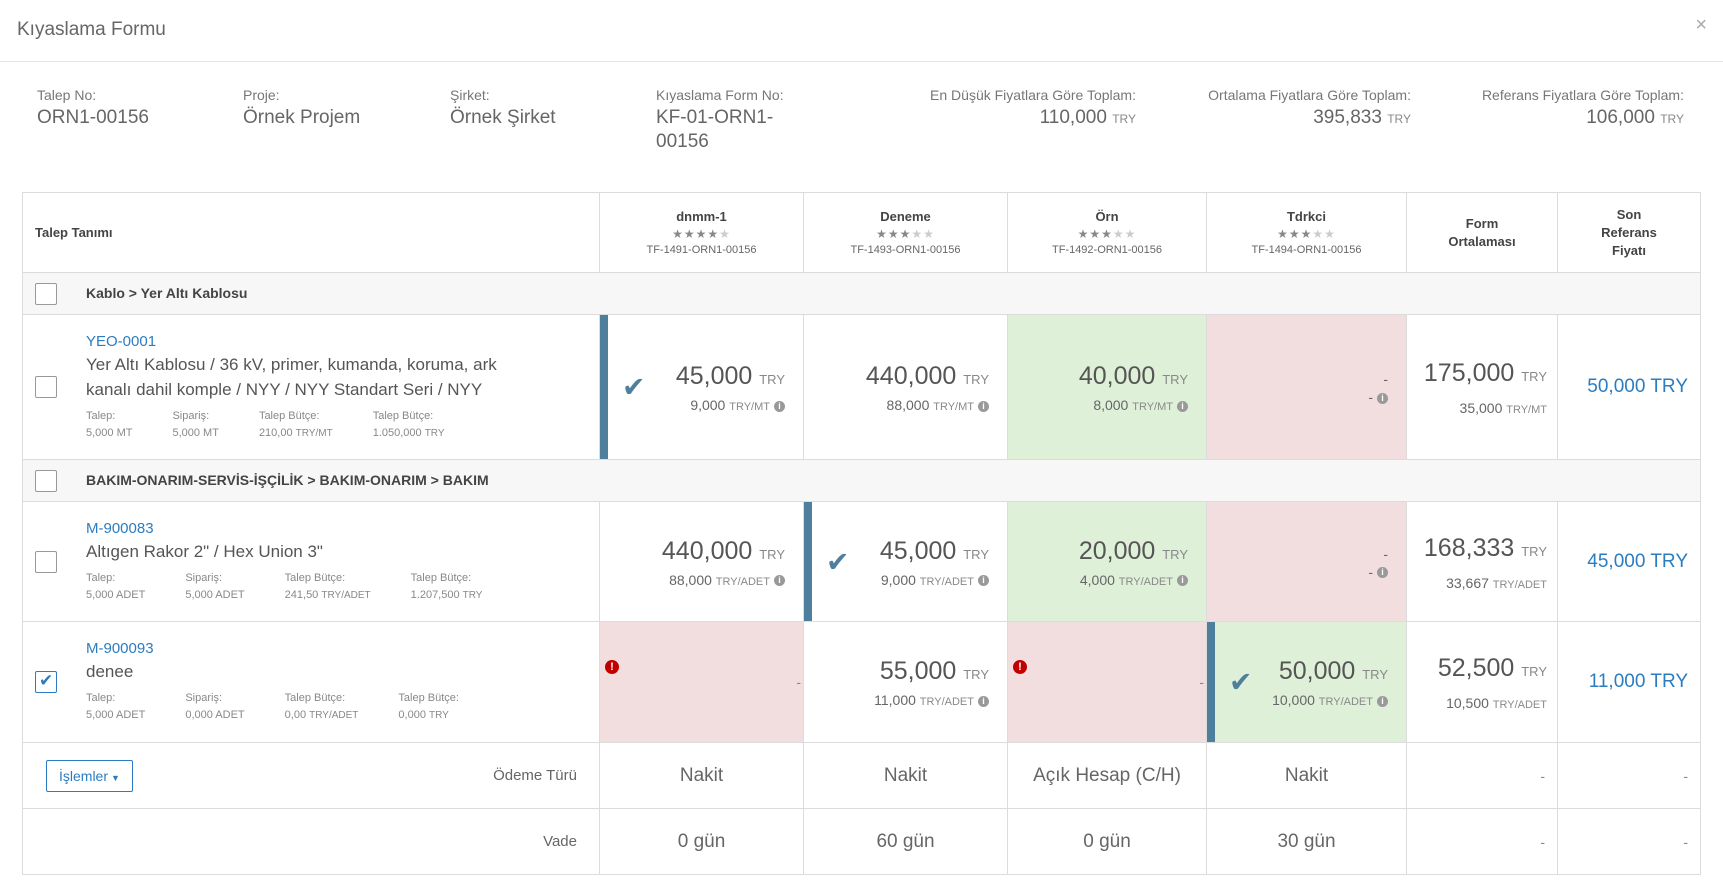 The width and height of the screenshot is (1723, 880). What do you see at coordinates (905, 775) in the screenshot?
I see `payment-type-value: Nakit` at bounding box center [905, 775].